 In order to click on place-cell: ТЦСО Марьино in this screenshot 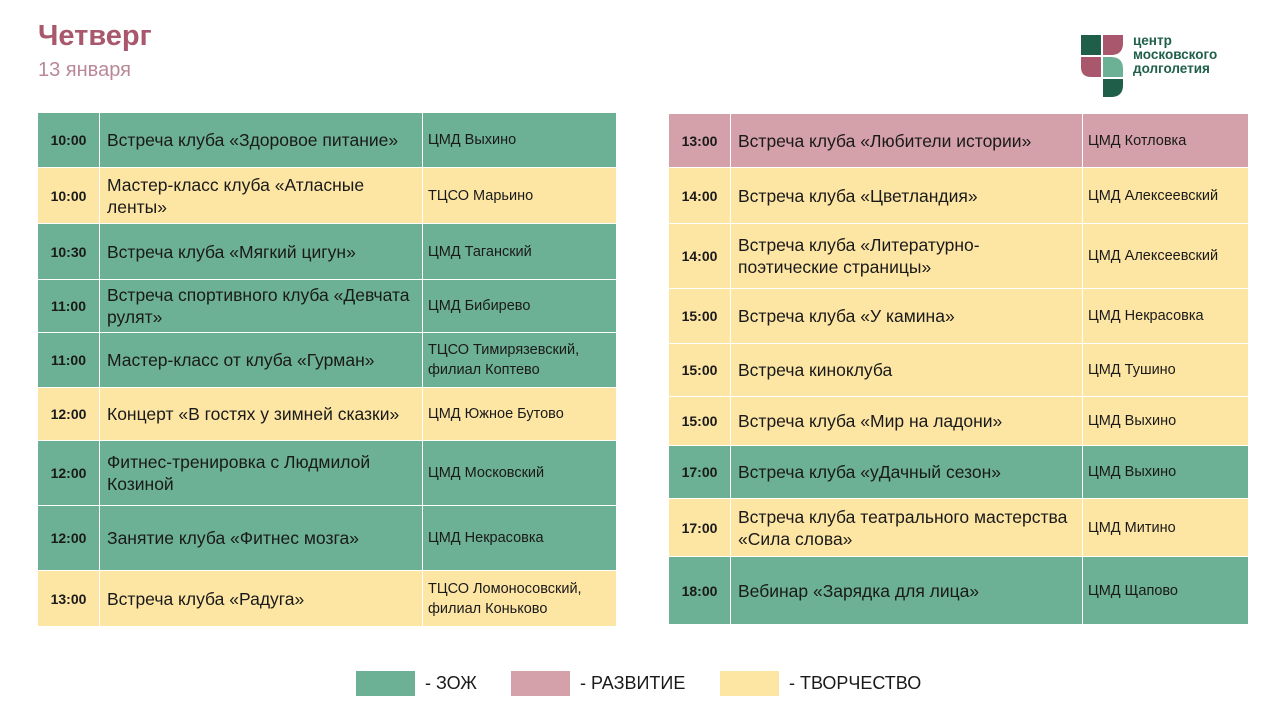, I will do `click(519, 195)`.